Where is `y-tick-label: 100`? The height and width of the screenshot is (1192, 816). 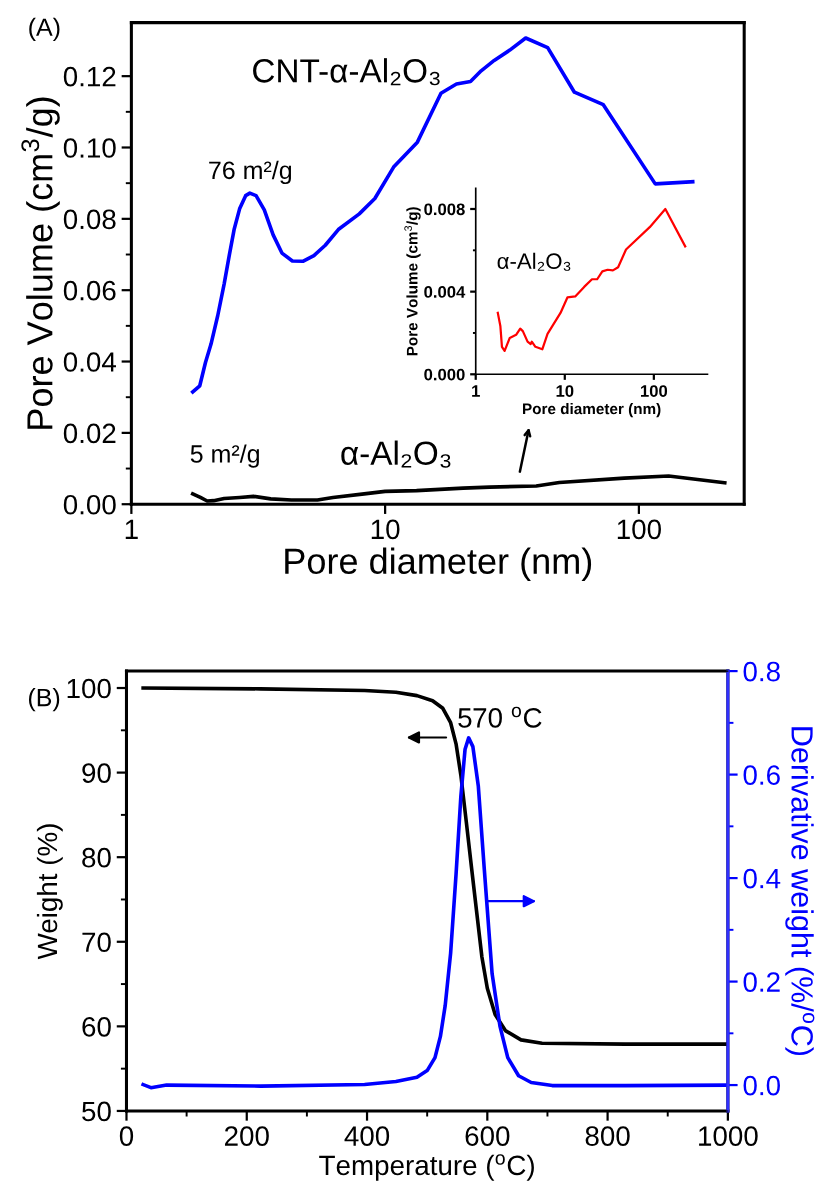
y-tick-label: 100 is located at coordinates (89, 688).